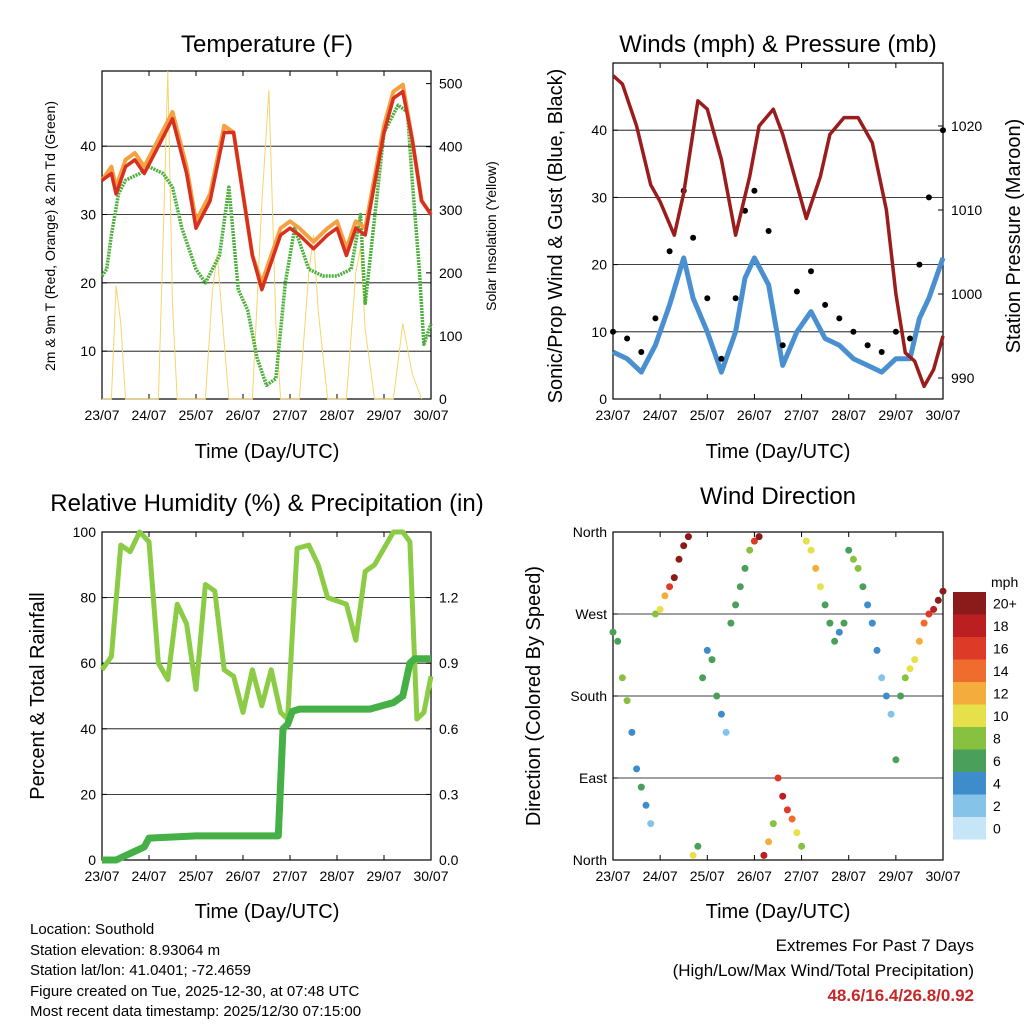  What do you see at coordinates (599, 265) in the screenshot?
I see `y-tick-label: 20` at bounding box center [599, 265].